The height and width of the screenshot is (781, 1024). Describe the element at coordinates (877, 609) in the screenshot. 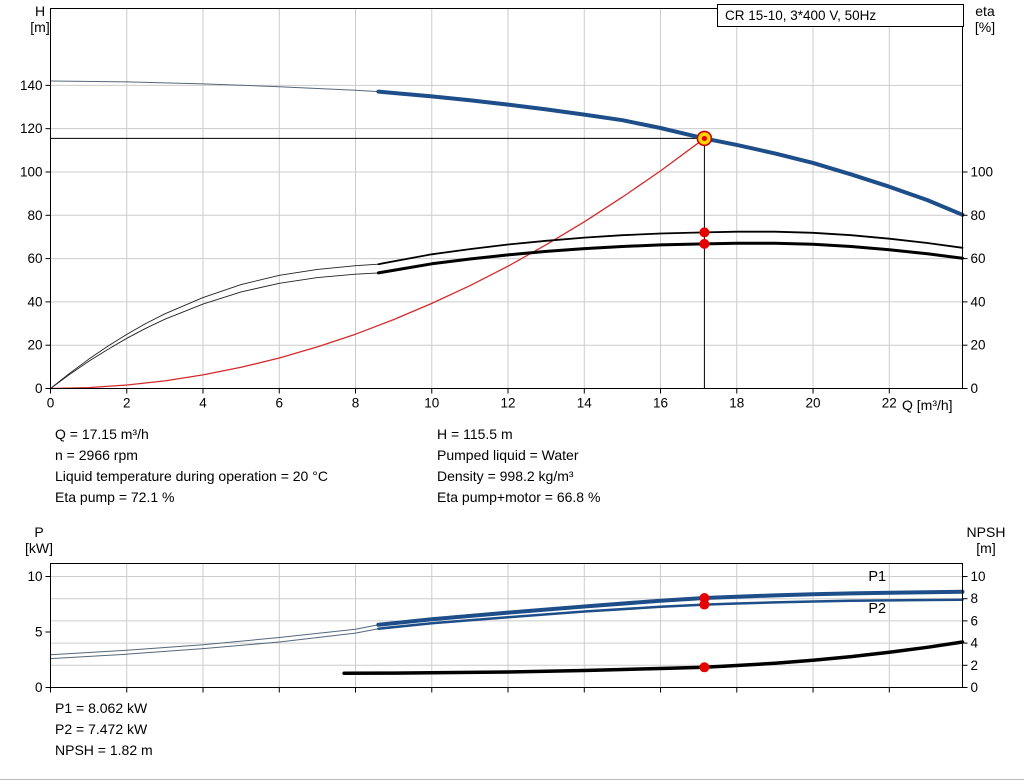

I see `svg-text: P2` at that location.